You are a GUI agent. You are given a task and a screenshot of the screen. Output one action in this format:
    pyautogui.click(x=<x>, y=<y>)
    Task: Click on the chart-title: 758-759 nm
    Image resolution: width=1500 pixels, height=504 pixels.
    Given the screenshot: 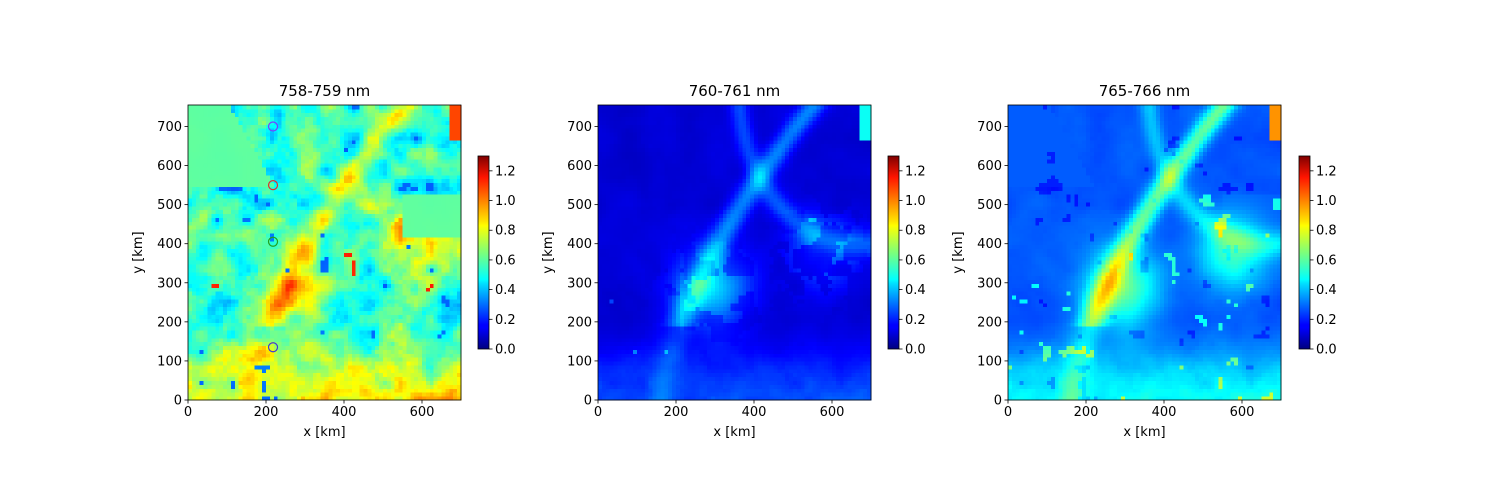 What is the action you would take?
    pyautogui.click(x=325, y=91)
    